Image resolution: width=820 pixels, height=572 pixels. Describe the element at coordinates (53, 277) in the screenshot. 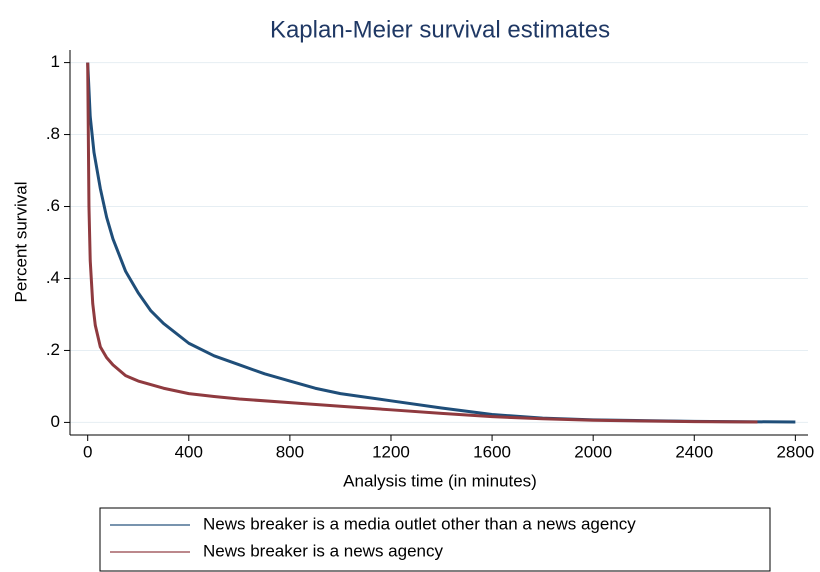

I see `y-tick-label: .4` at that location.